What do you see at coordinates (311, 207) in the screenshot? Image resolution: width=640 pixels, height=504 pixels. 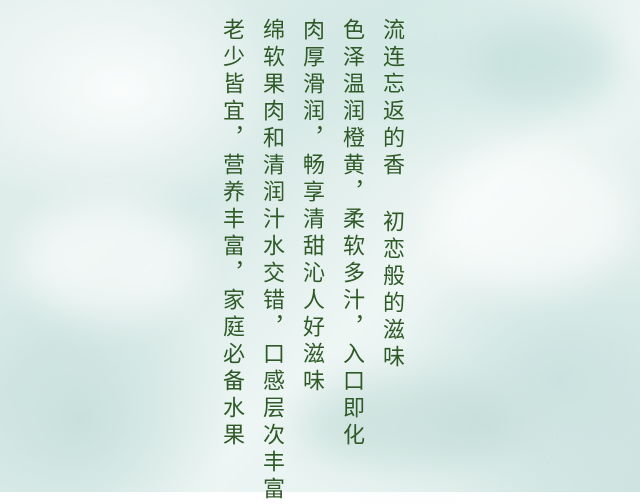 I see `poem-column-3: 肉厚滑润，畅享清甜沁人好滋味` at bounding box center [311, 207].